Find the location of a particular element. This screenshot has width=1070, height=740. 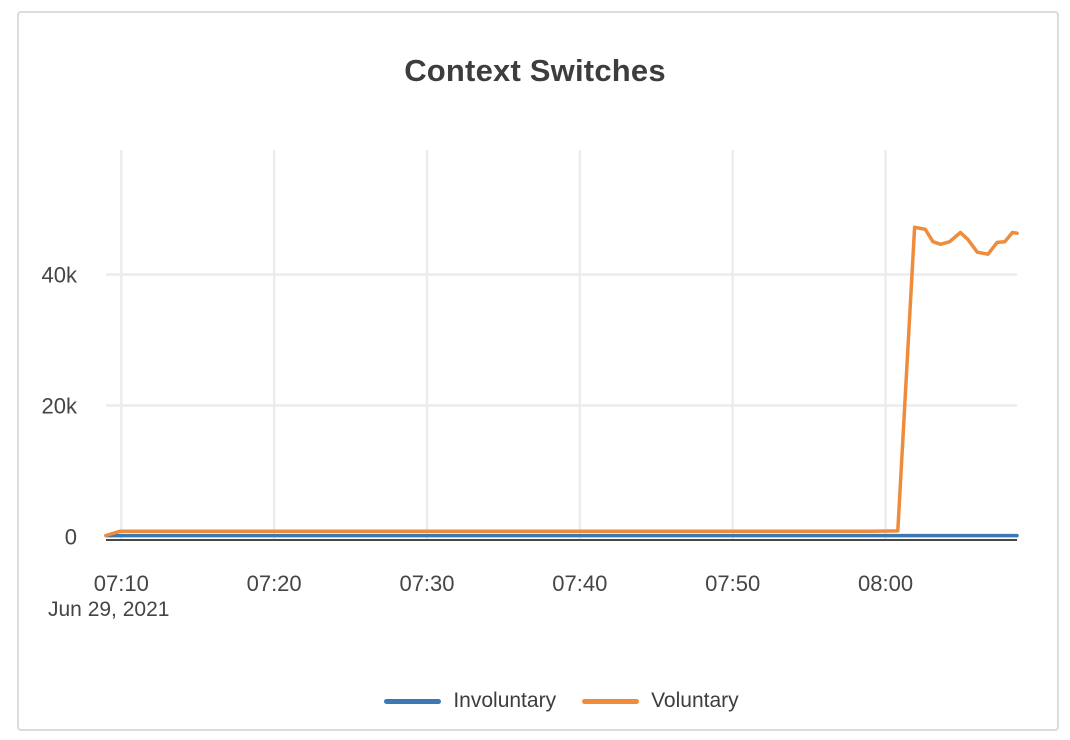

y-tick-label: 0 is located at coordinates (71, 537).